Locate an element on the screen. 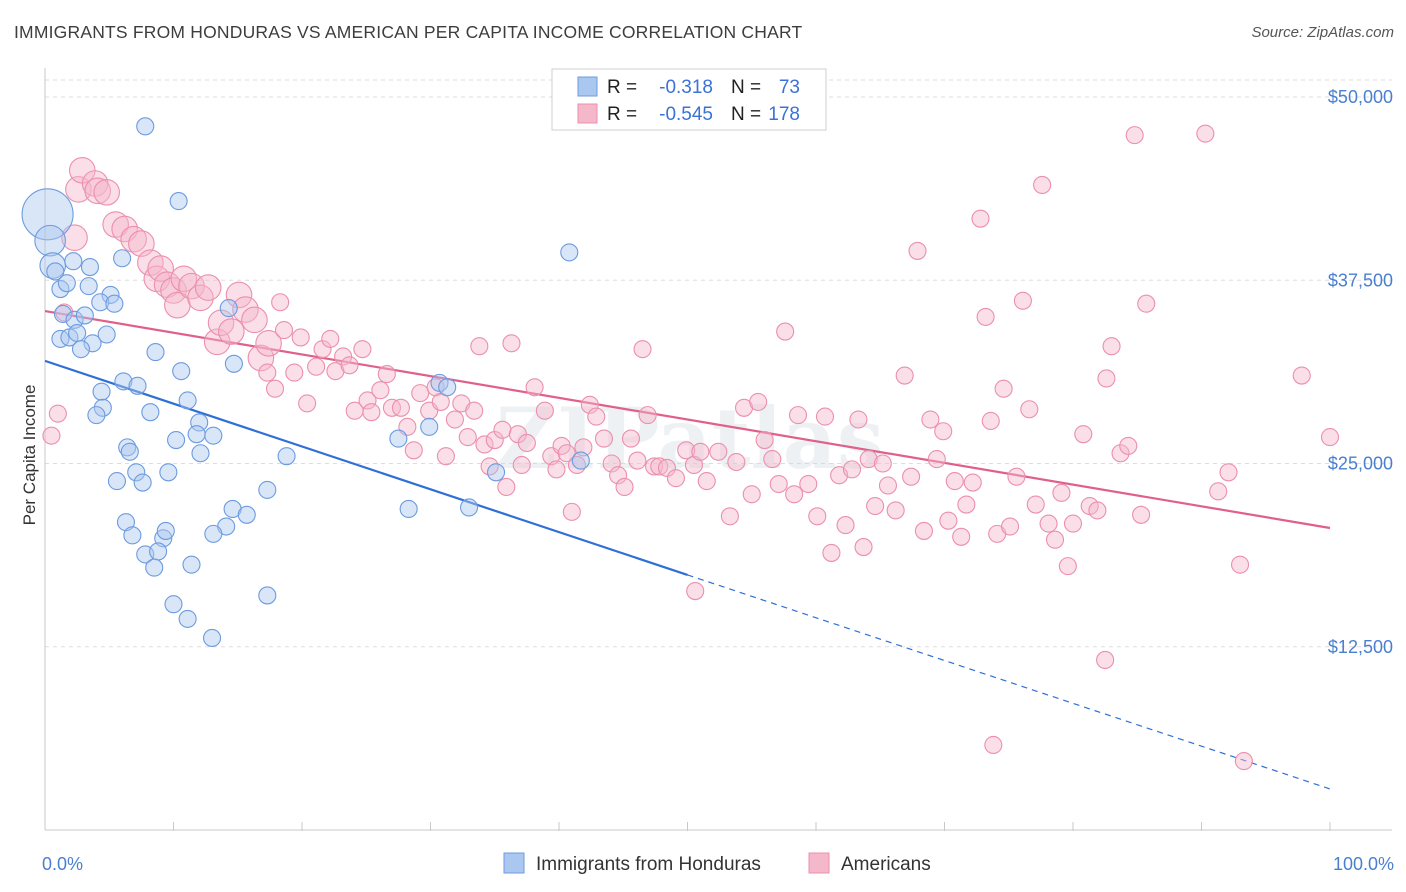 This screenshot has width=1406, height=892. stats-swatch-honduras is located at coordinates (587, 86).